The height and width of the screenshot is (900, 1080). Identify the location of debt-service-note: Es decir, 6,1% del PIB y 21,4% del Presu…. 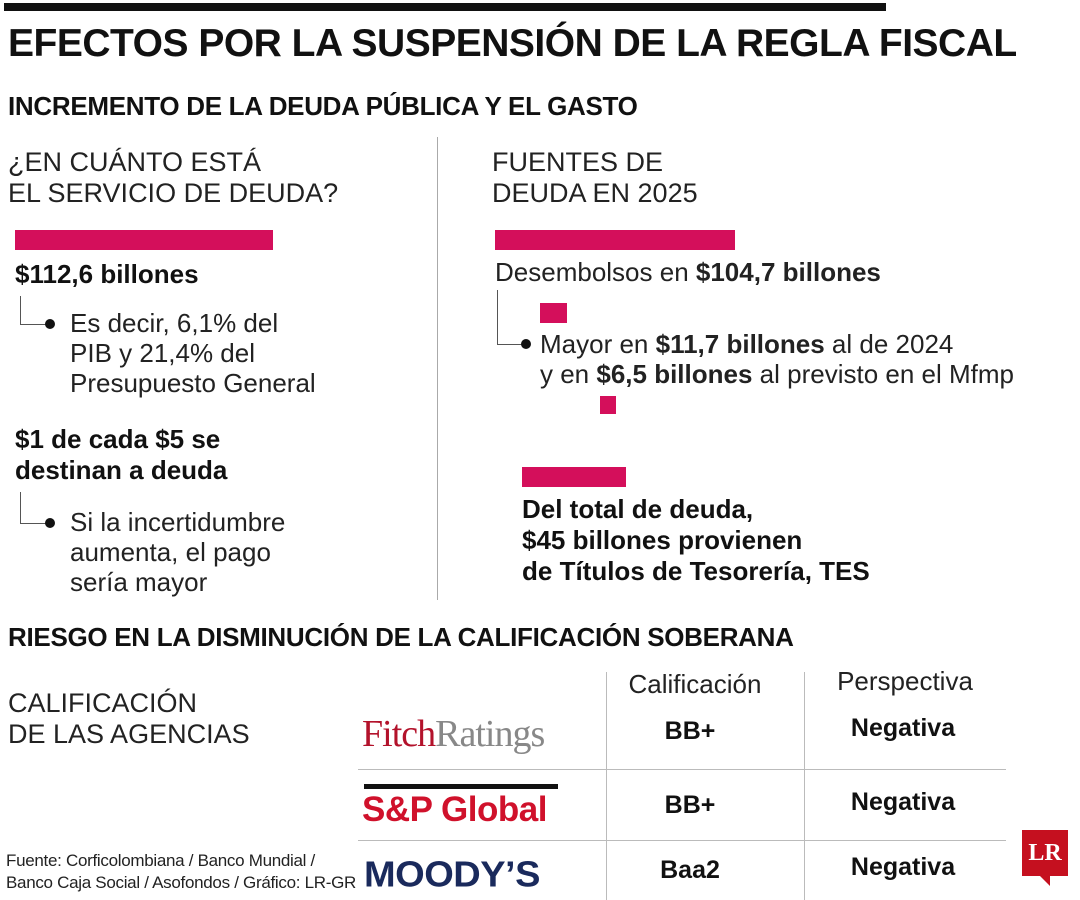
(193, 353).